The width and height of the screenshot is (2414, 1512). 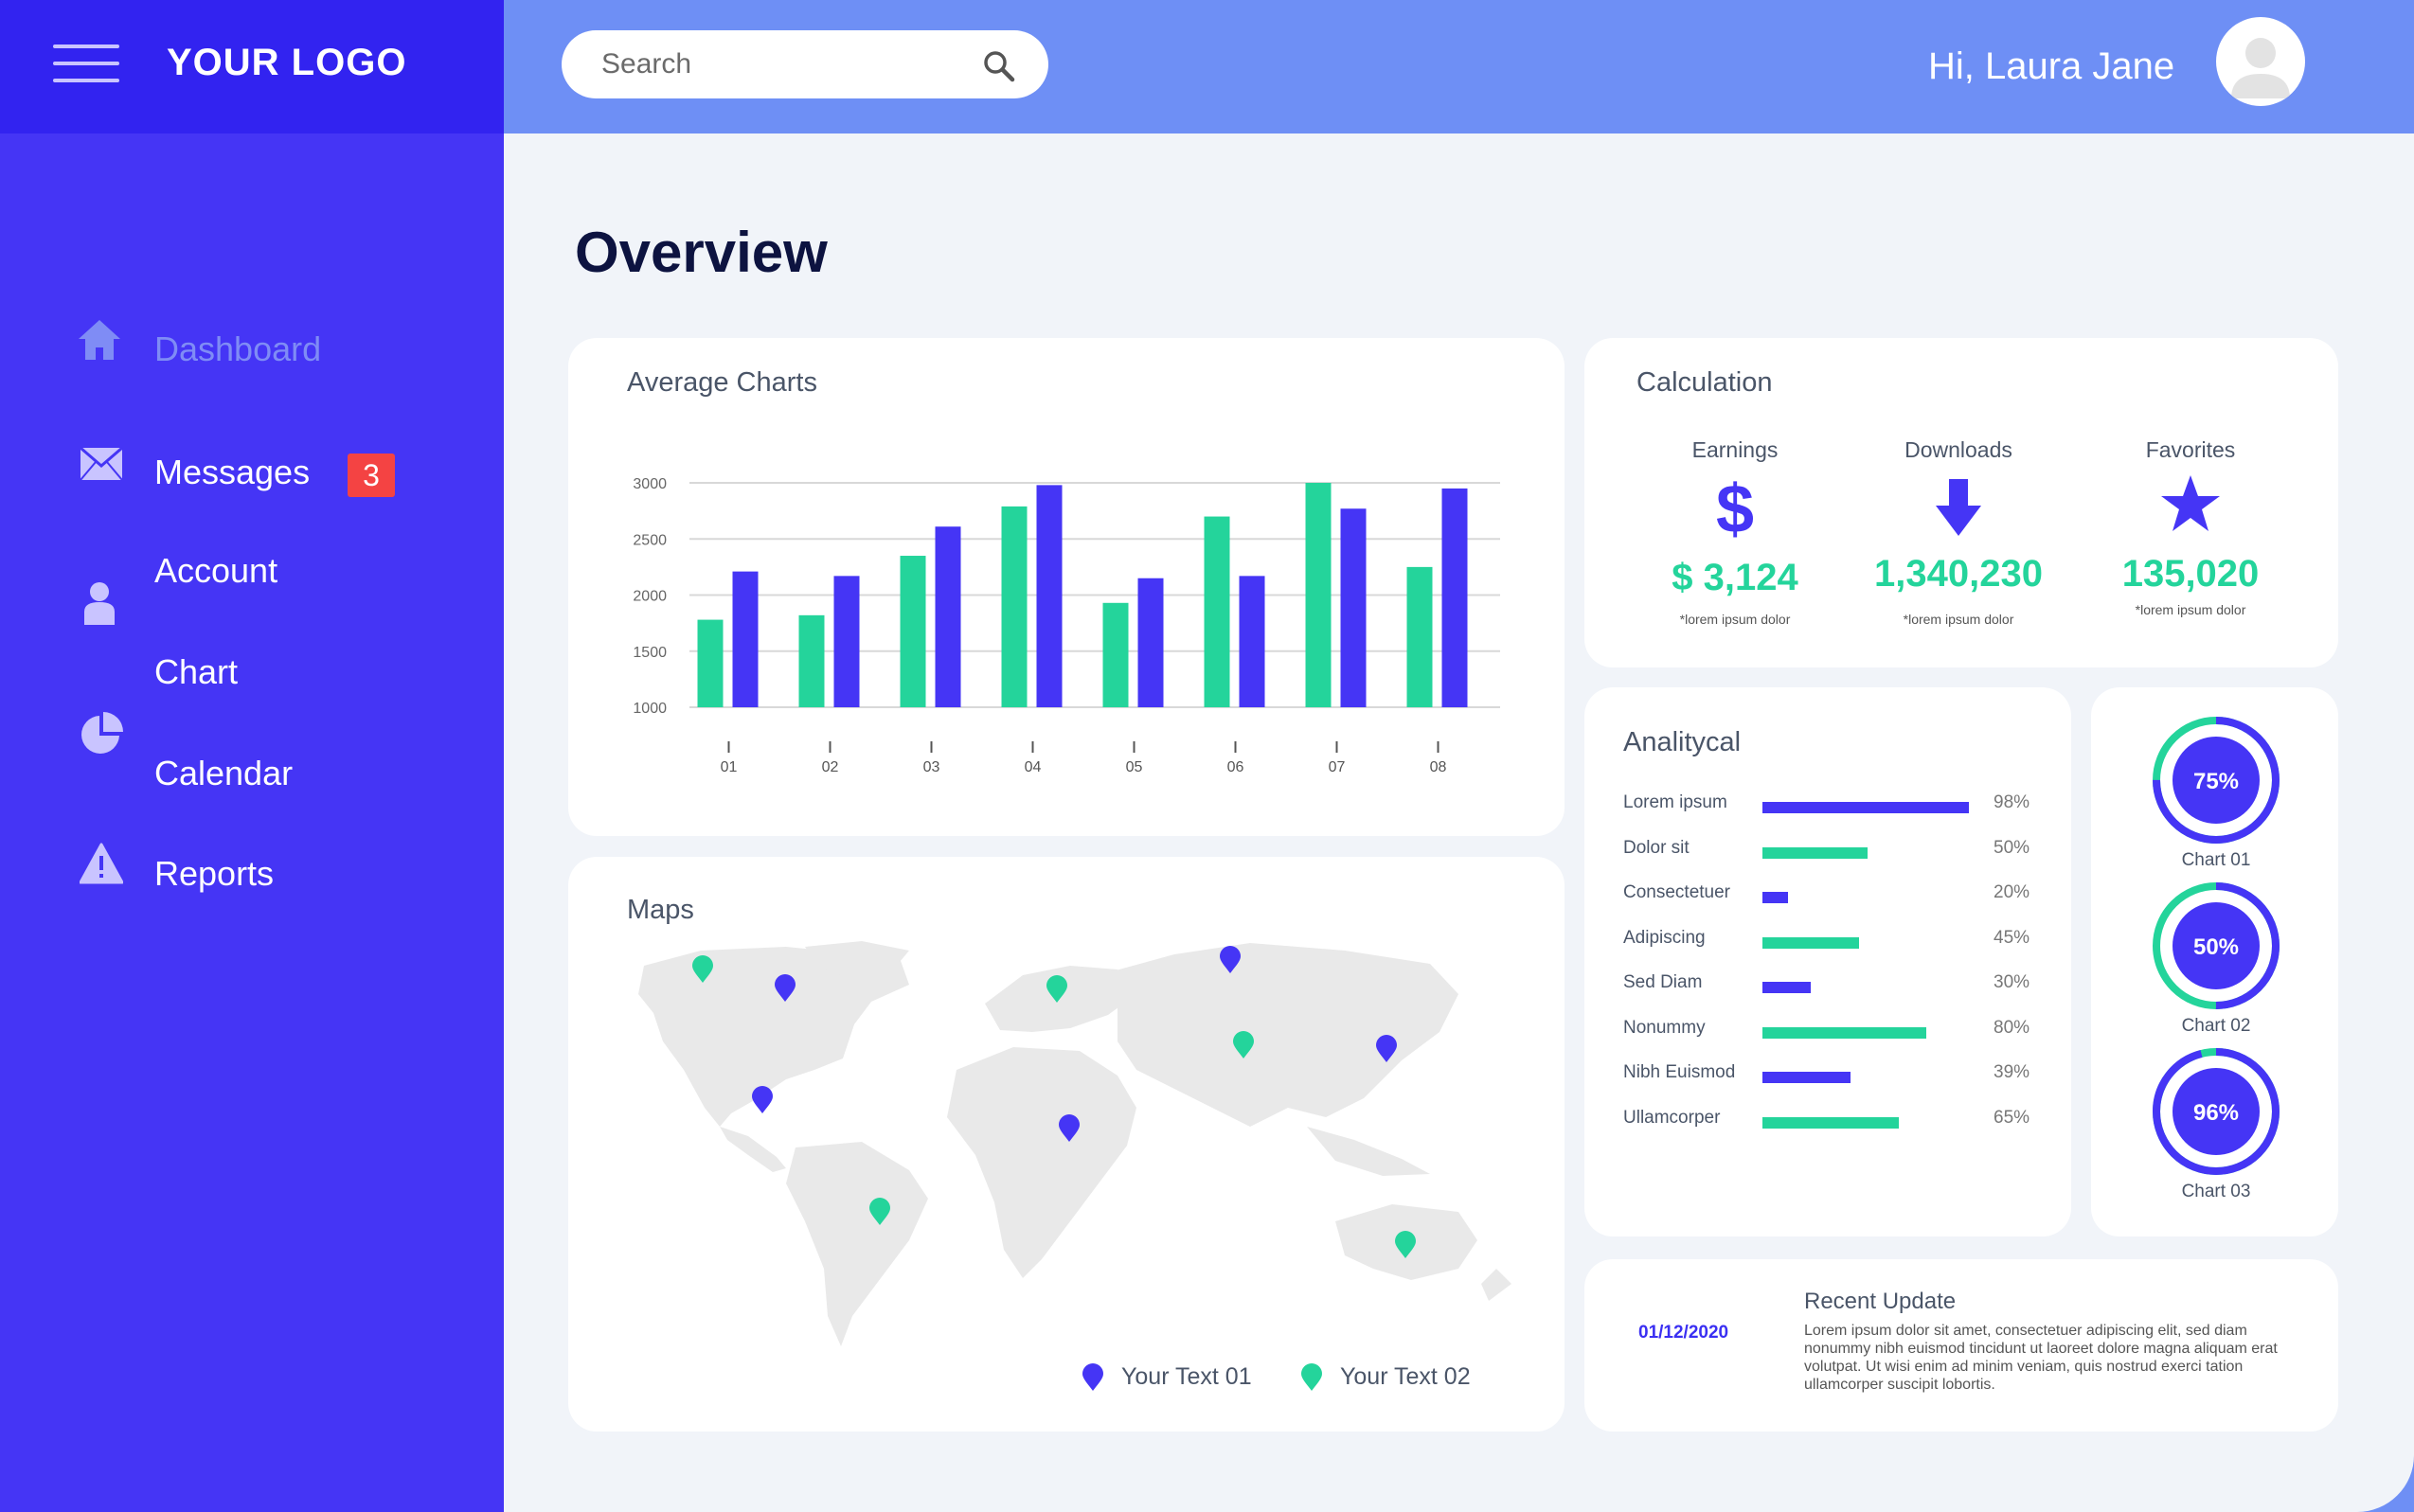 What do you see at coordinates (2216, 1026) in the screenshot?
I see `ring-chart-label: Chart 02` at bounding box center [2216, 1026].